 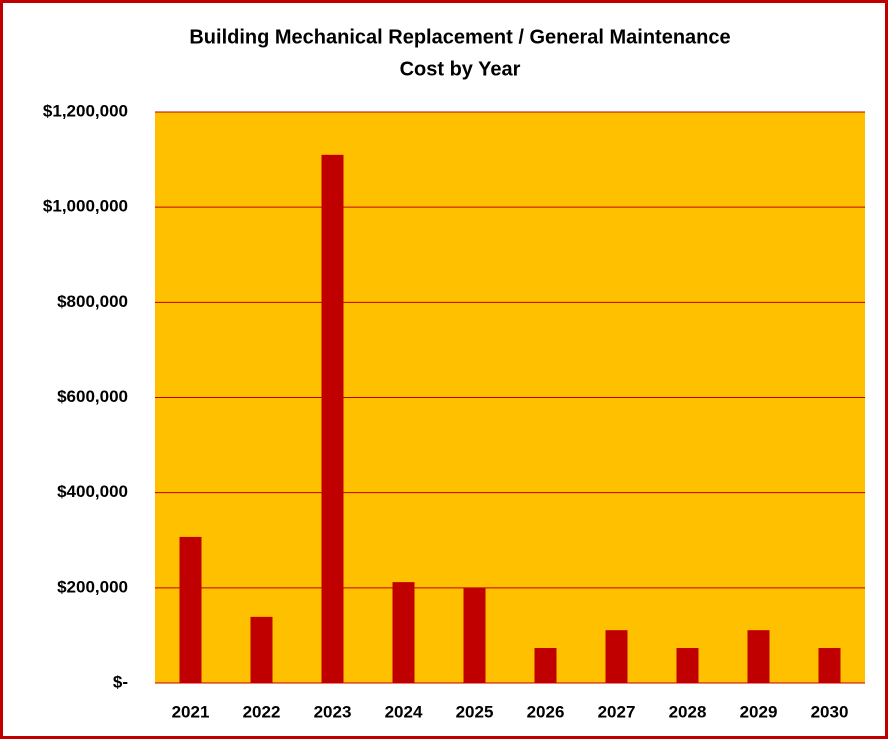 What do you see at coordinates (688, 711) in the screenshot?
I see `x-tick-label: 2028` at bounding box center [688, 711].